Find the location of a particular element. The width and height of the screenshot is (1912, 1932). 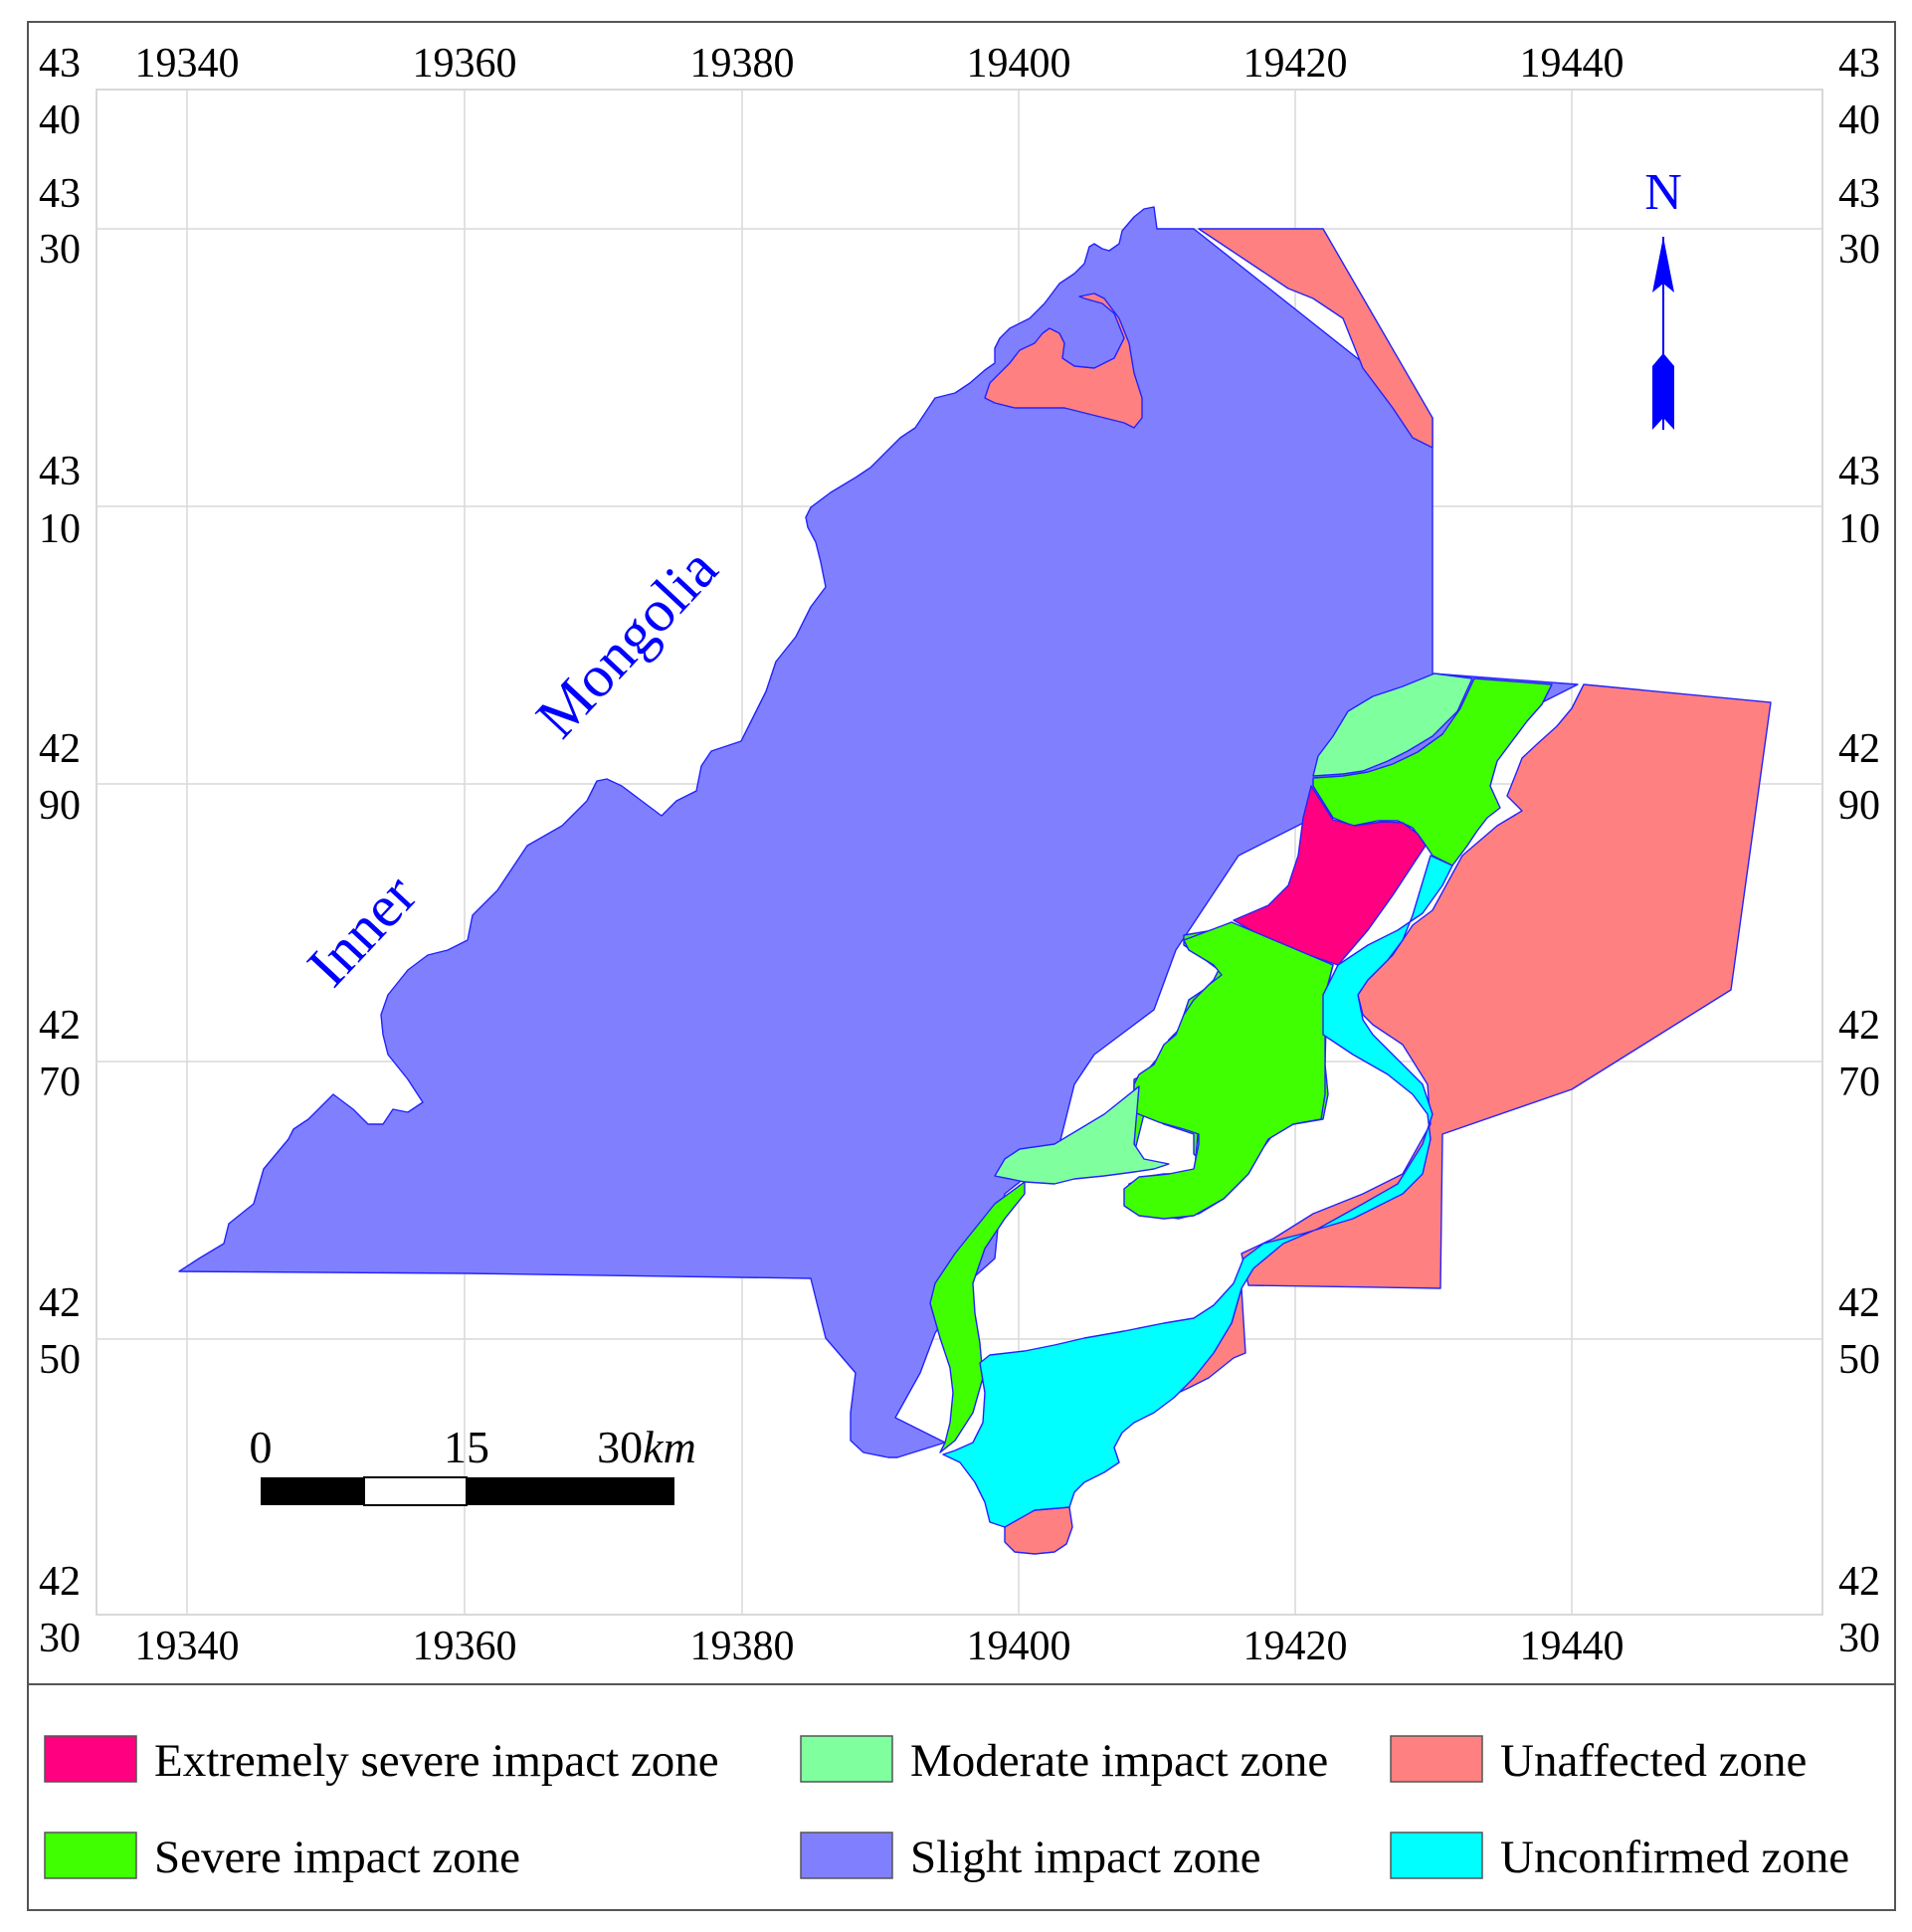

x-tick-top: 19400 is located at coordinates (1019, 64).